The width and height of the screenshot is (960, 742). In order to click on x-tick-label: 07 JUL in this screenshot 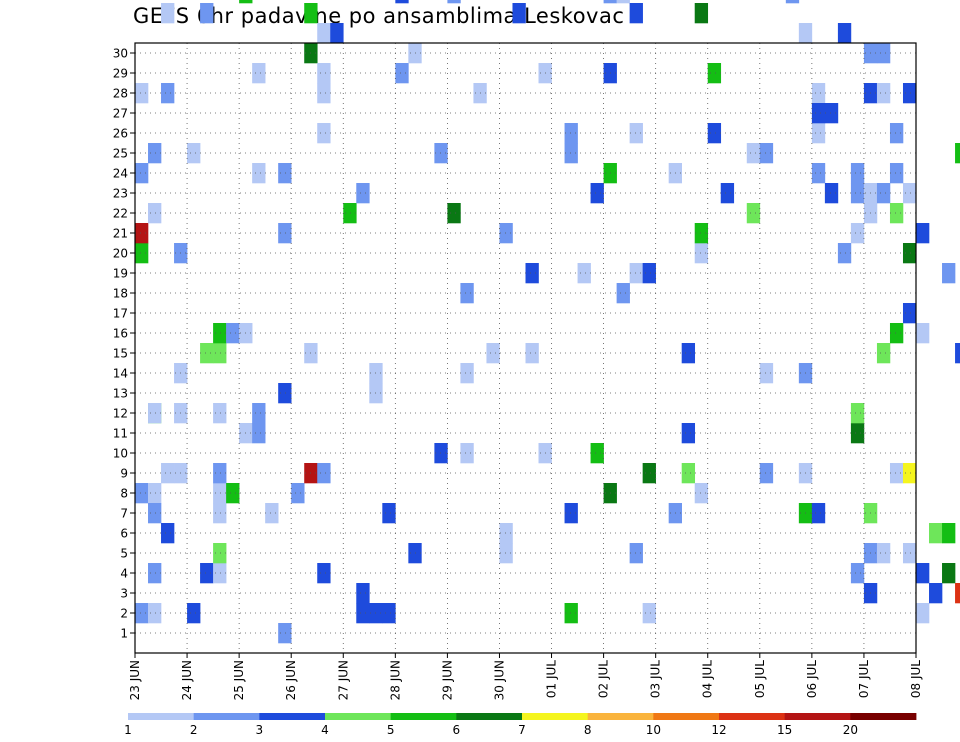, I will do `click(864, 679)`.